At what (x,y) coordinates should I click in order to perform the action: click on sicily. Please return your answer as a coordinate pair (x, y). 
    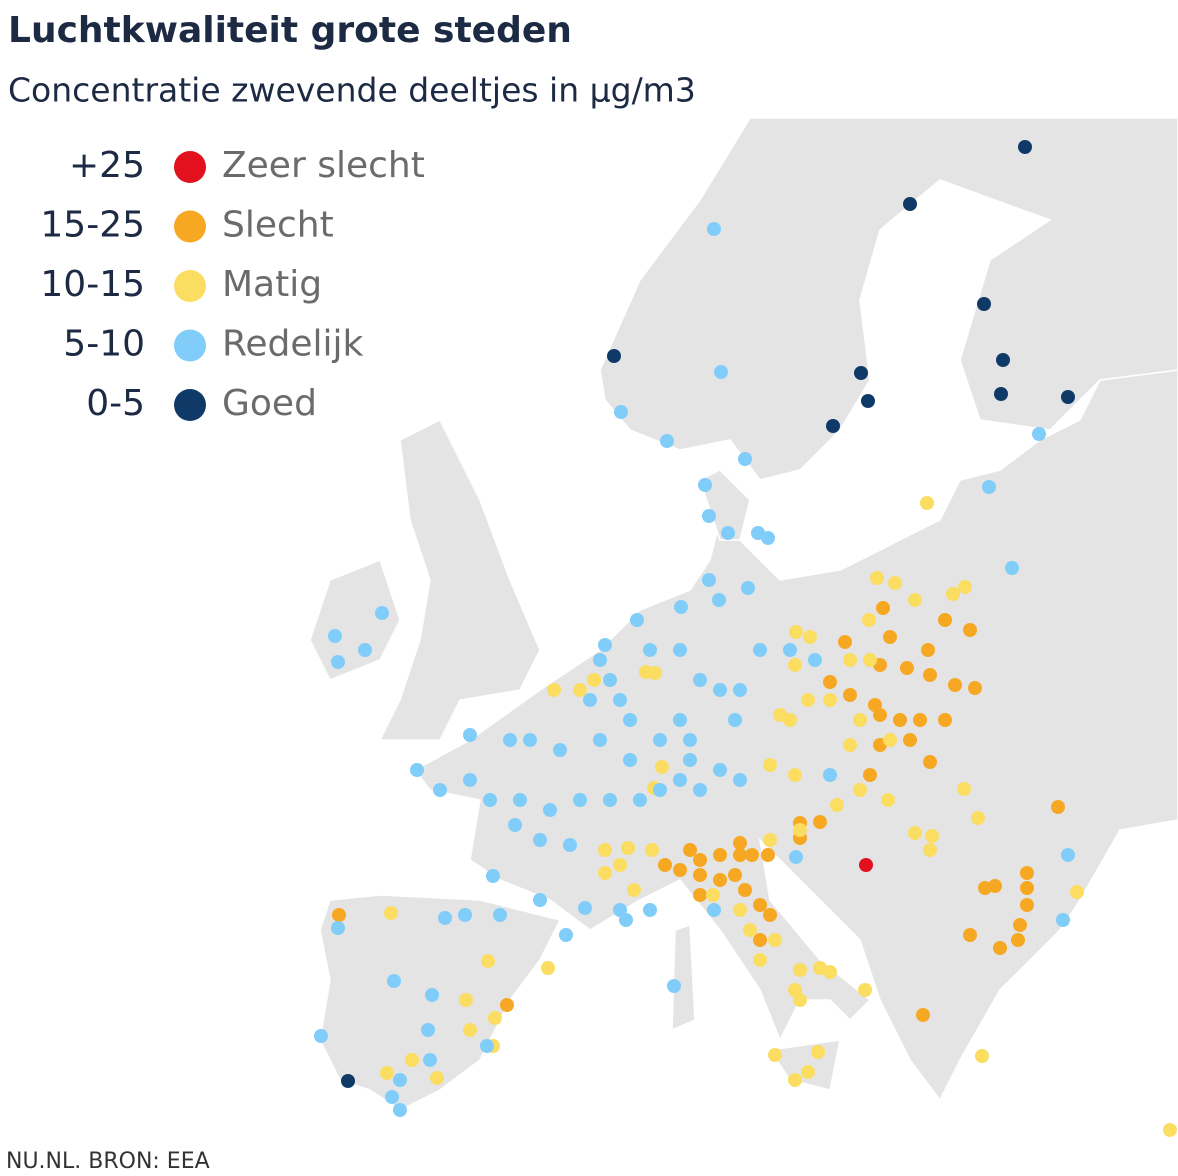
    Looking at the image, I should click on (804, 1065).